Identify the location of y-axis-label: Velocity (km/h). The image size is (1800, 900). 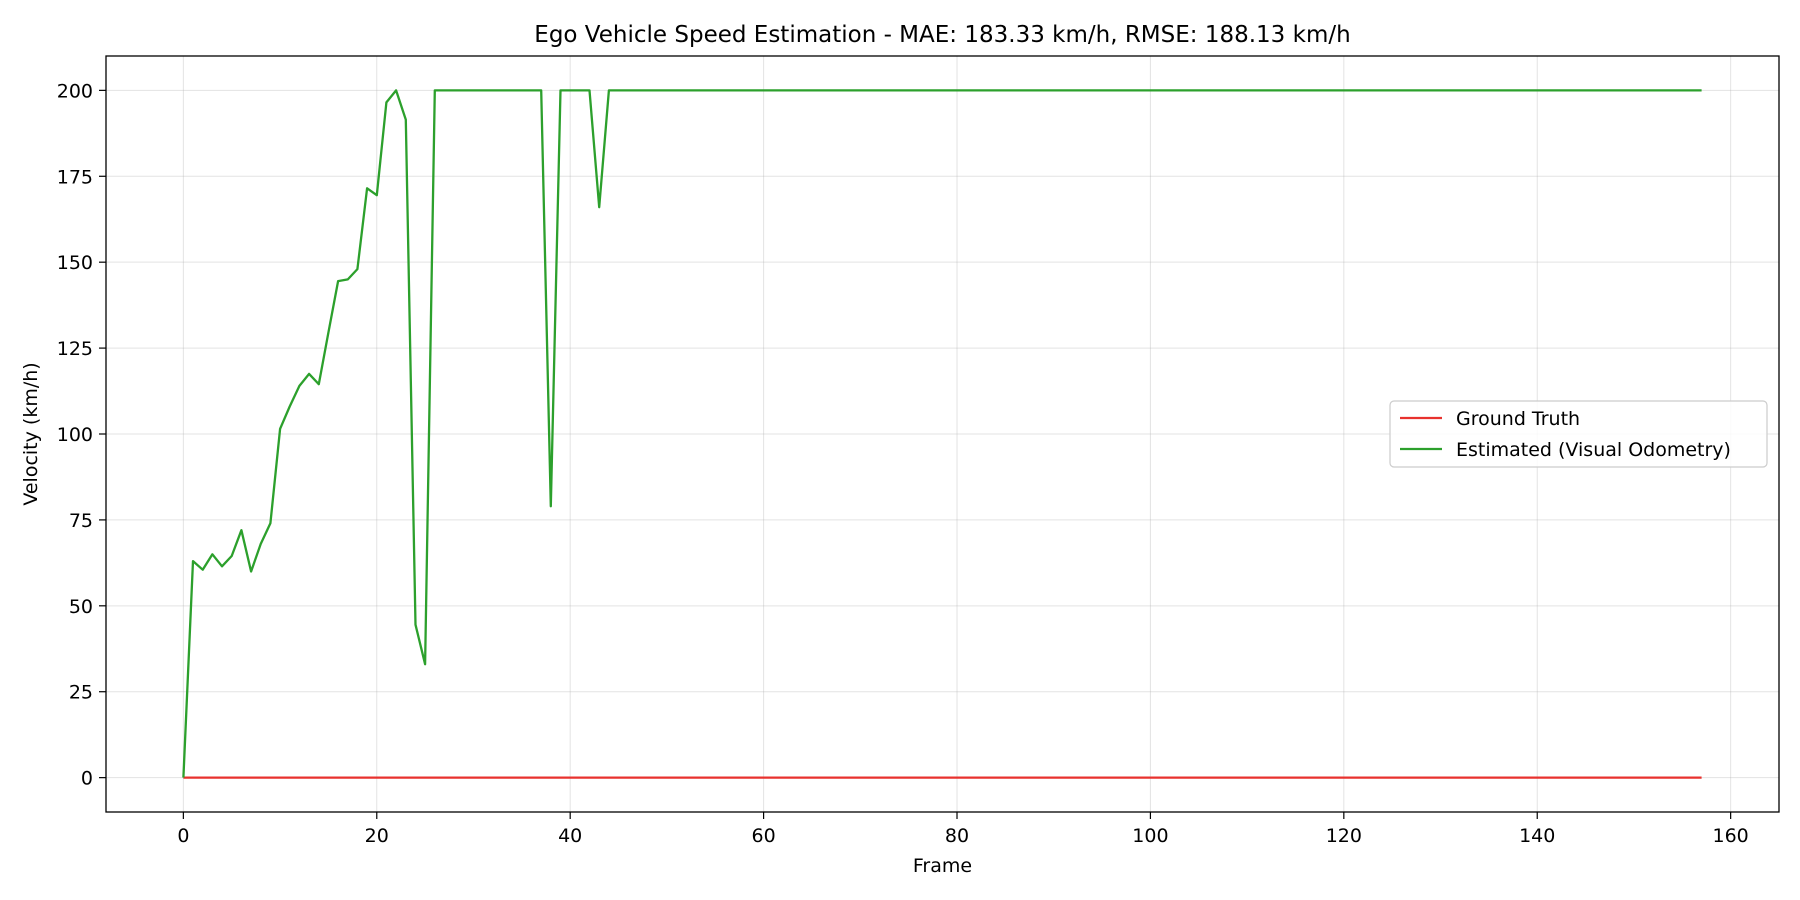
(31, 433).